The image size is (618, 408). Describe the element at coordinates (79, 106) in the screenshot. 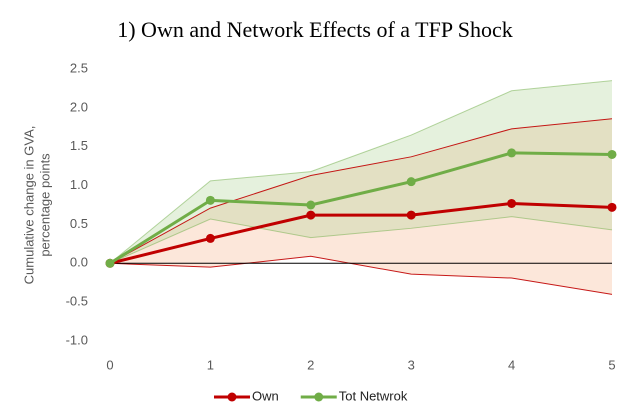

I see `y-tick-label: 2.0` at that location.